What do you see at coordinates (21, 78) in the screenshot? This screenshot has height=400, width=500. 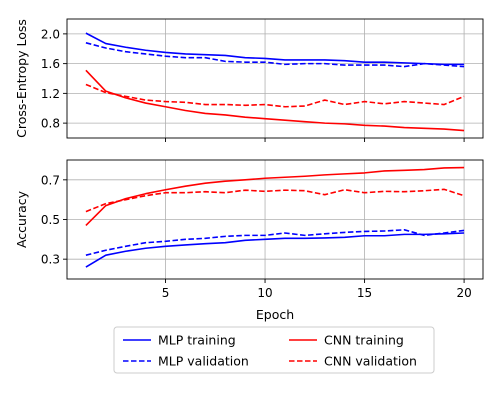 I see `y-axis-label: Cross-Entropy Loss` at bounding box center [21, 78].